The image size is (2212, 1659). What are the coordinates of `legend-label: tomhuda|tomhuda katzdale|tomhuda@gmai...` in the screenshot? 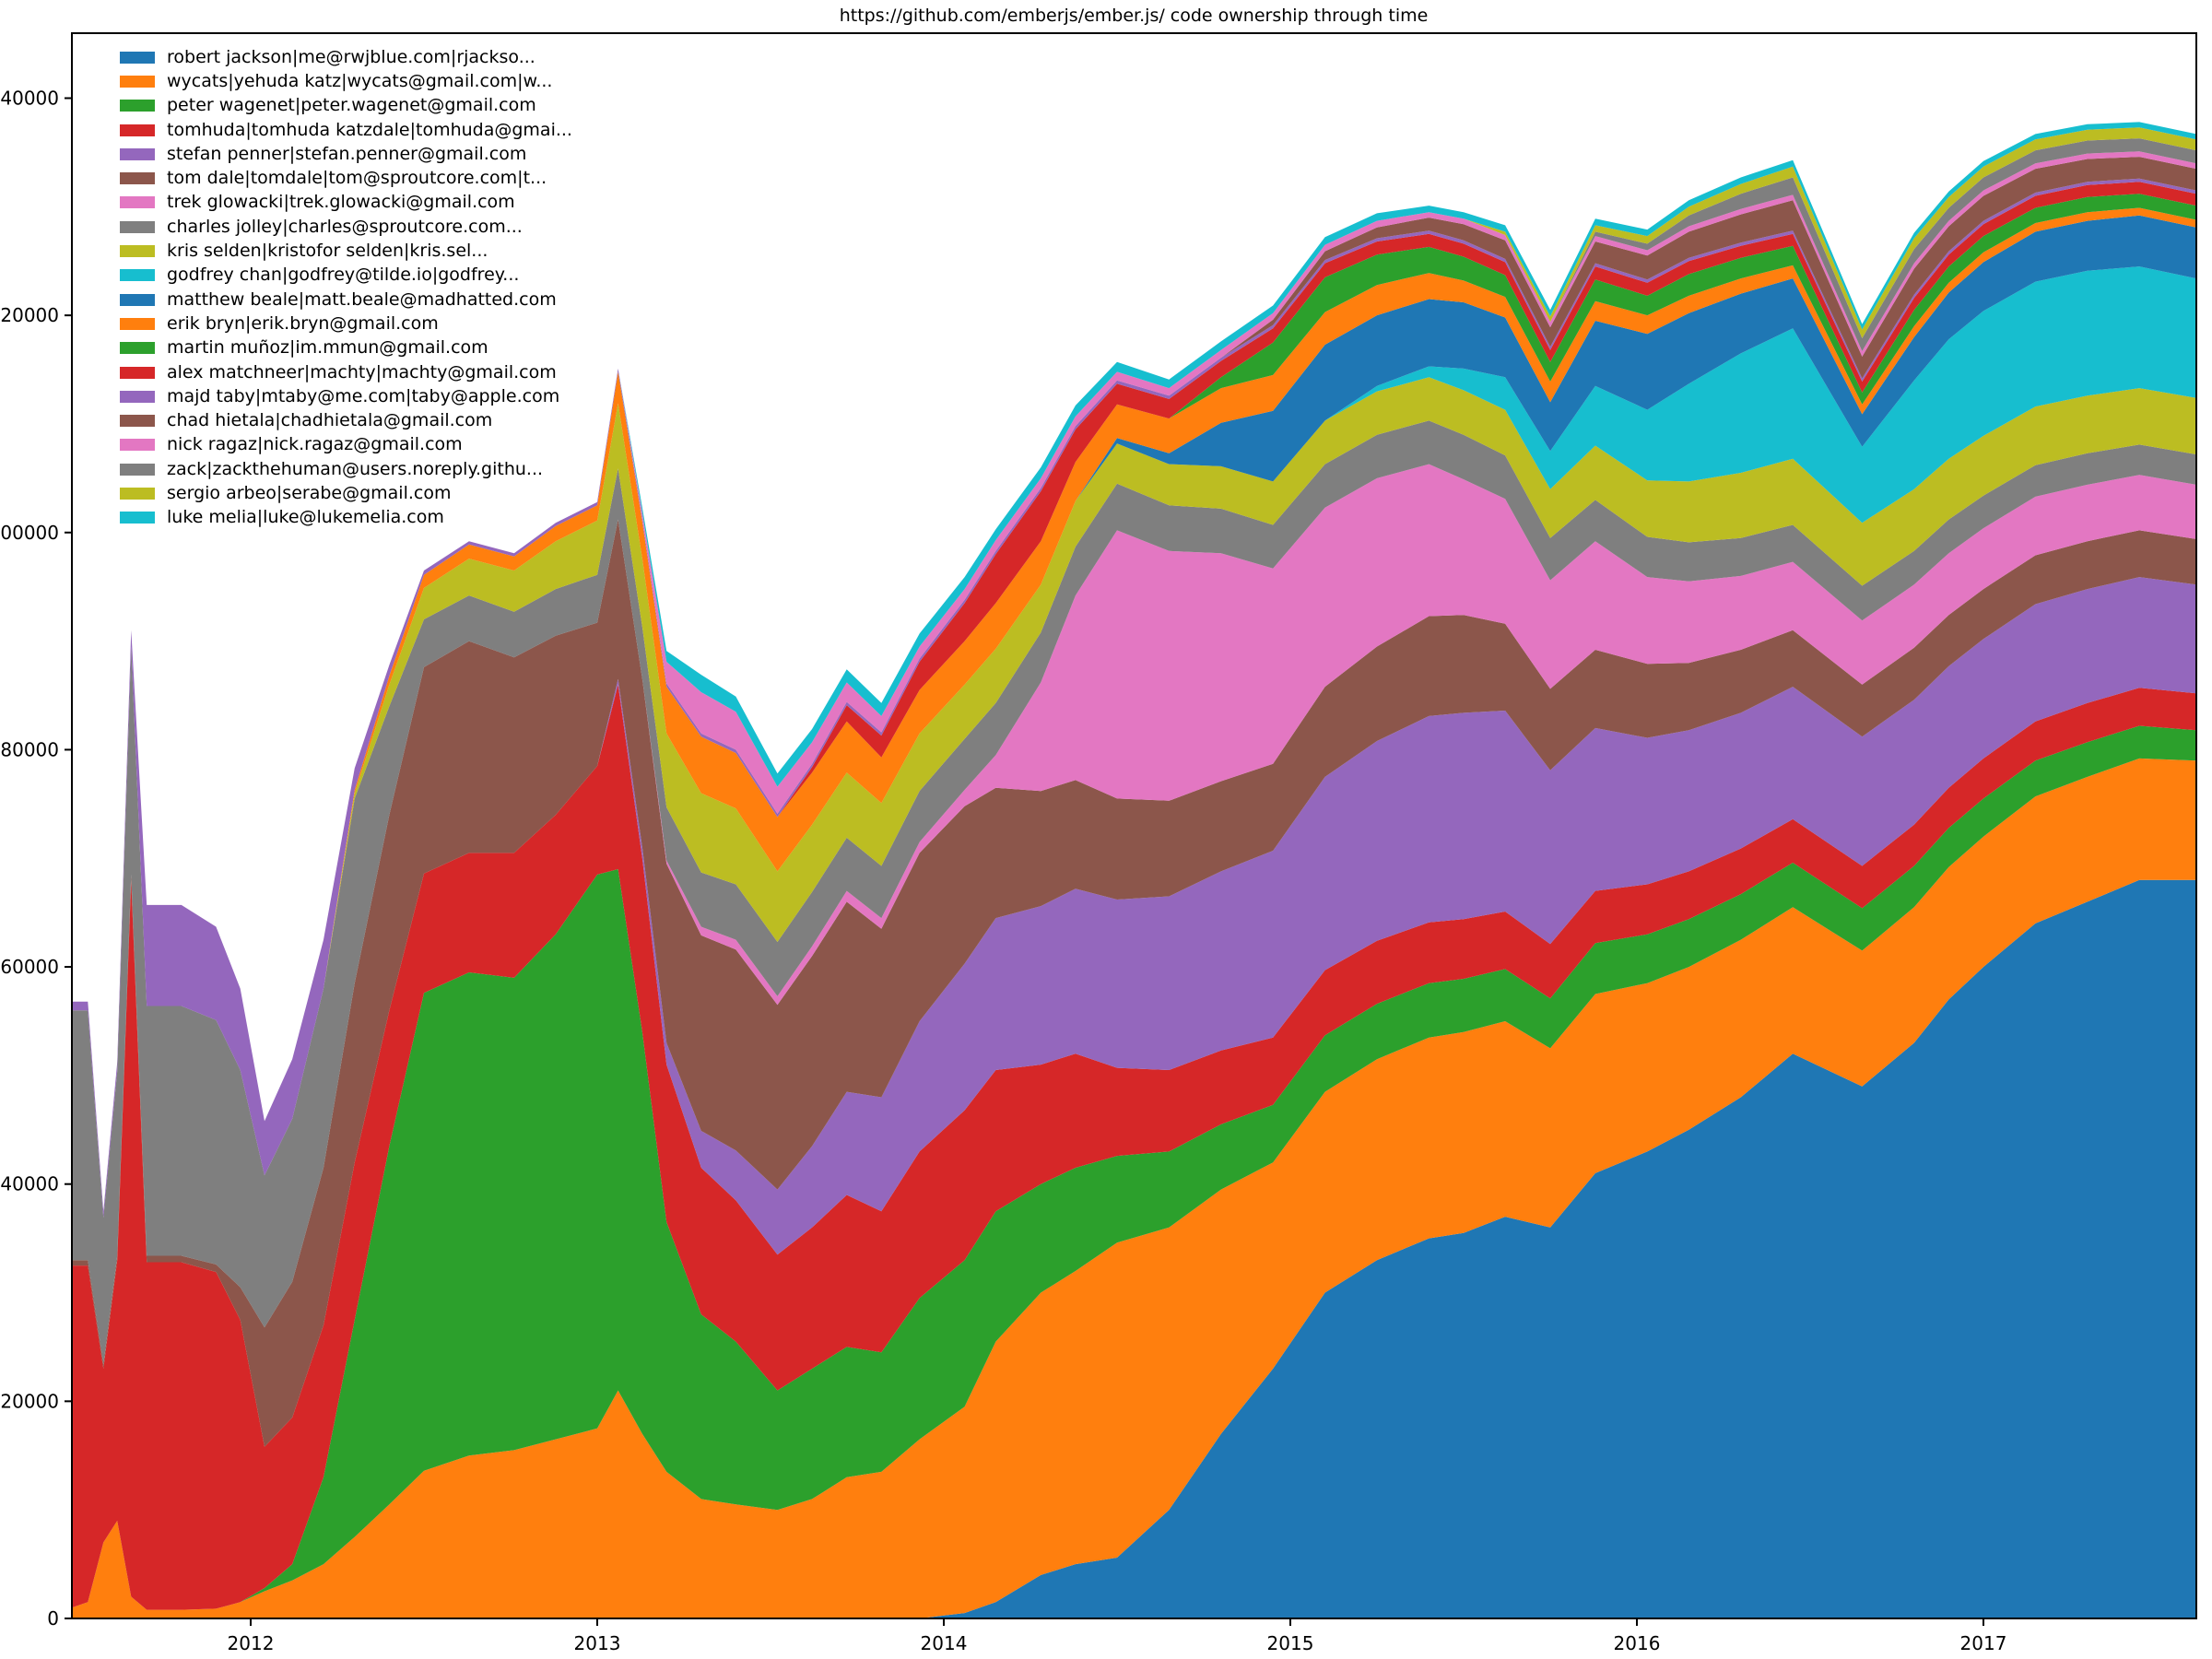 It's located at (369, 129).